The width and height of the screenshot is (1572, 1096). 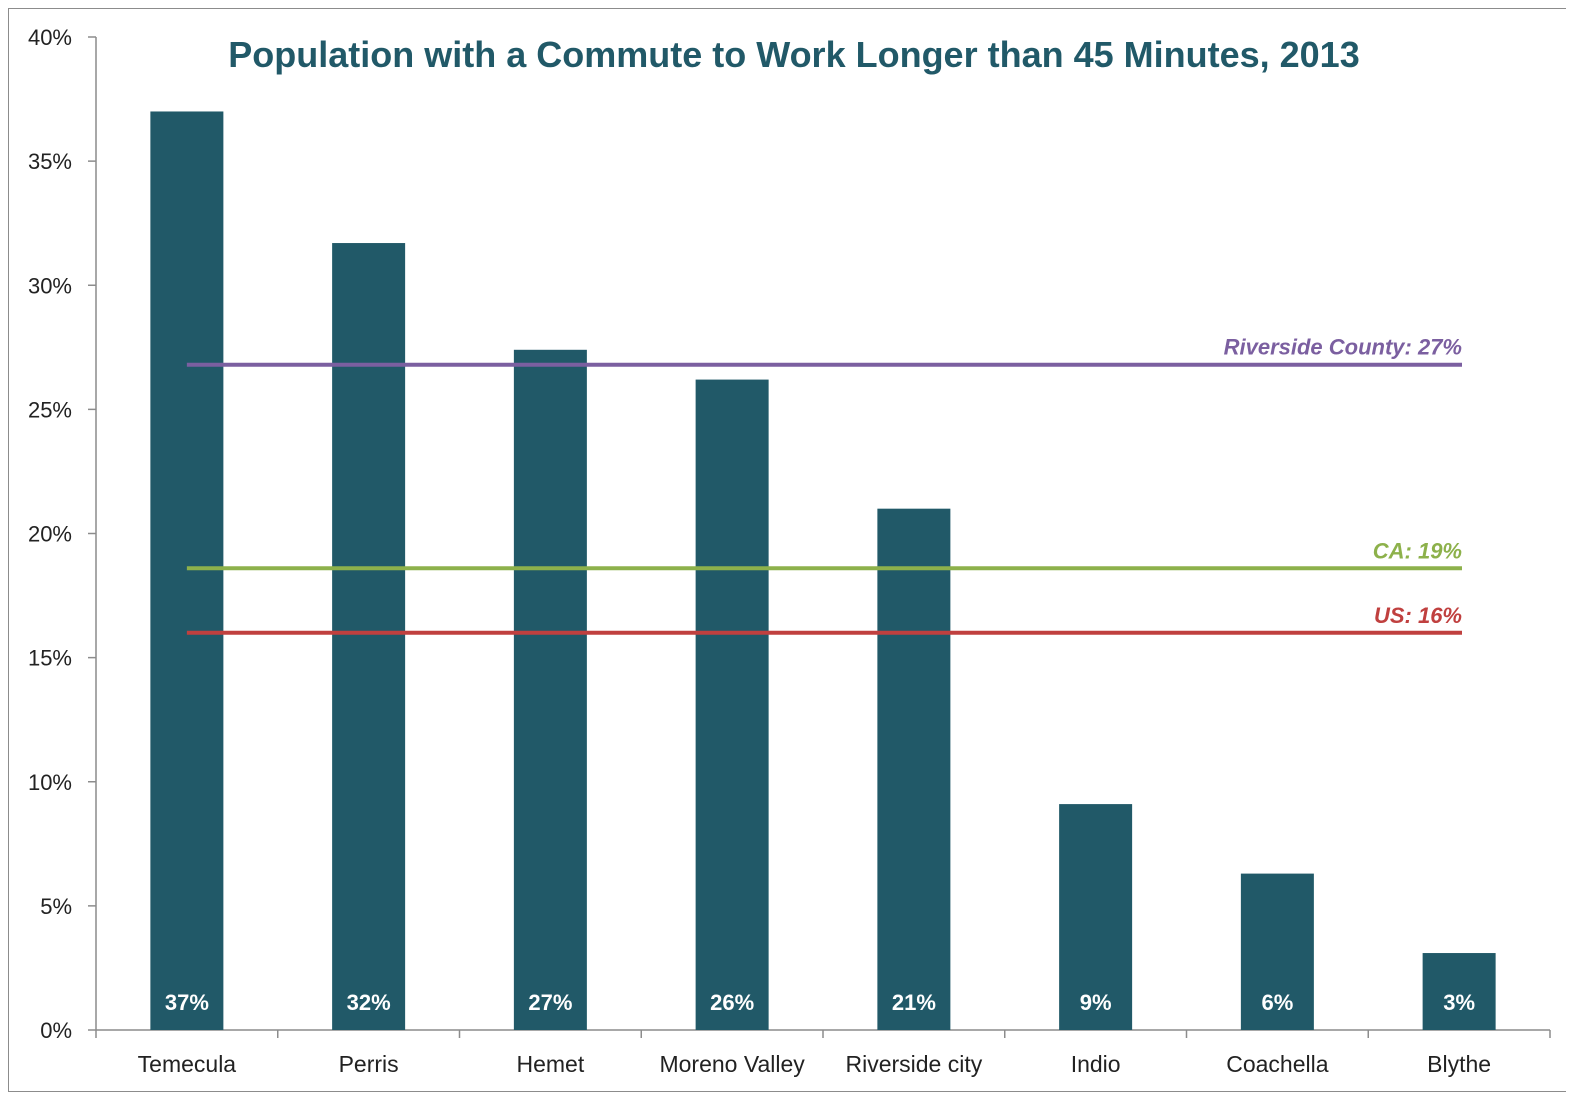 I want to click on y-tick-label: 40%, so click(x=50, y=37).